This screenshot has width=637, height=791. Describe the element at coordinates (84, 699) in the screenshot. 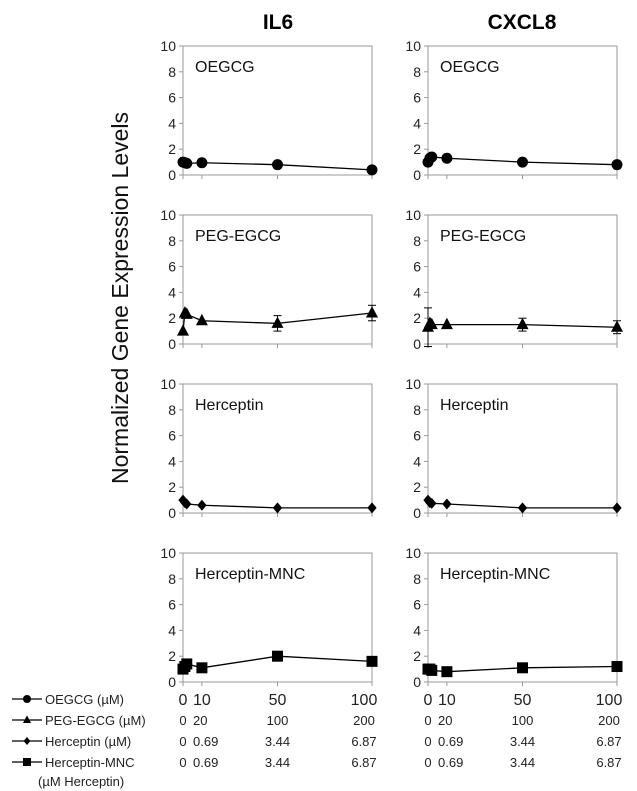

I see `legend-label: OEGCG (µM)` at that location.